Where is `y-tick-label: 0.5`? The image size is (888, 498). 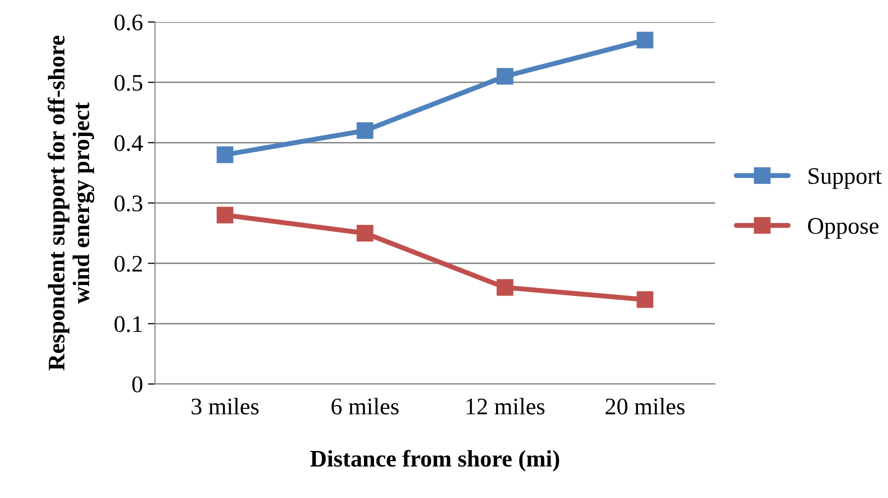 y-tick-label: 0.5 is located at coordinates (128, 82).